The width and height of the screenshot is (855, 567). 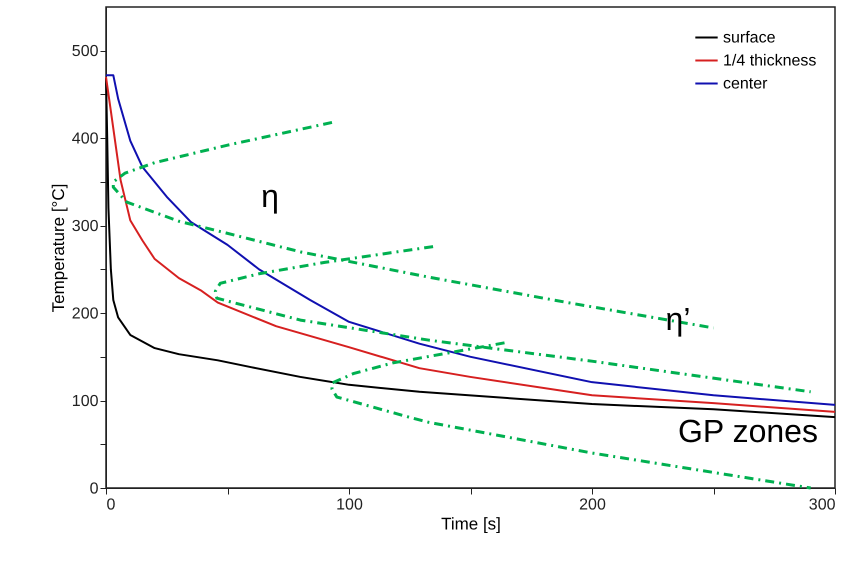 I want to click on y-tick-label: 400, so click(x=85, y=139).